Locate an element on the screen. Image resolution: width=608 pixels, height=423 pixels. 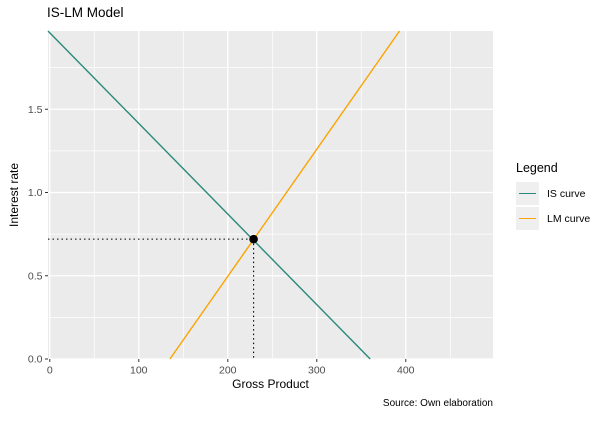
y-tick-label: 0.5 is located at coordinates (35, 276).